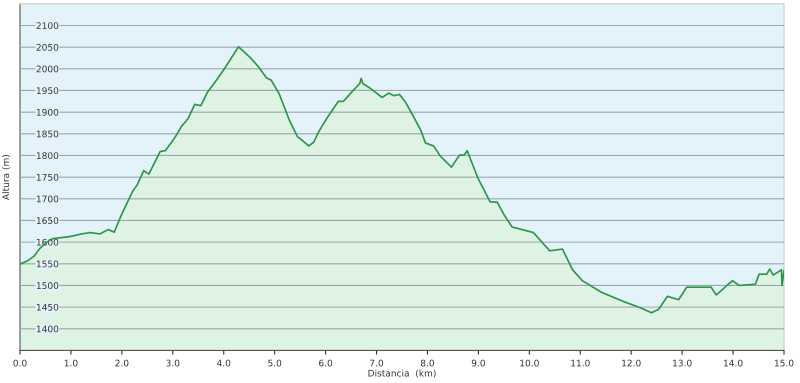  I want to click on x-tick-label: 13.0, so click(682, 363).